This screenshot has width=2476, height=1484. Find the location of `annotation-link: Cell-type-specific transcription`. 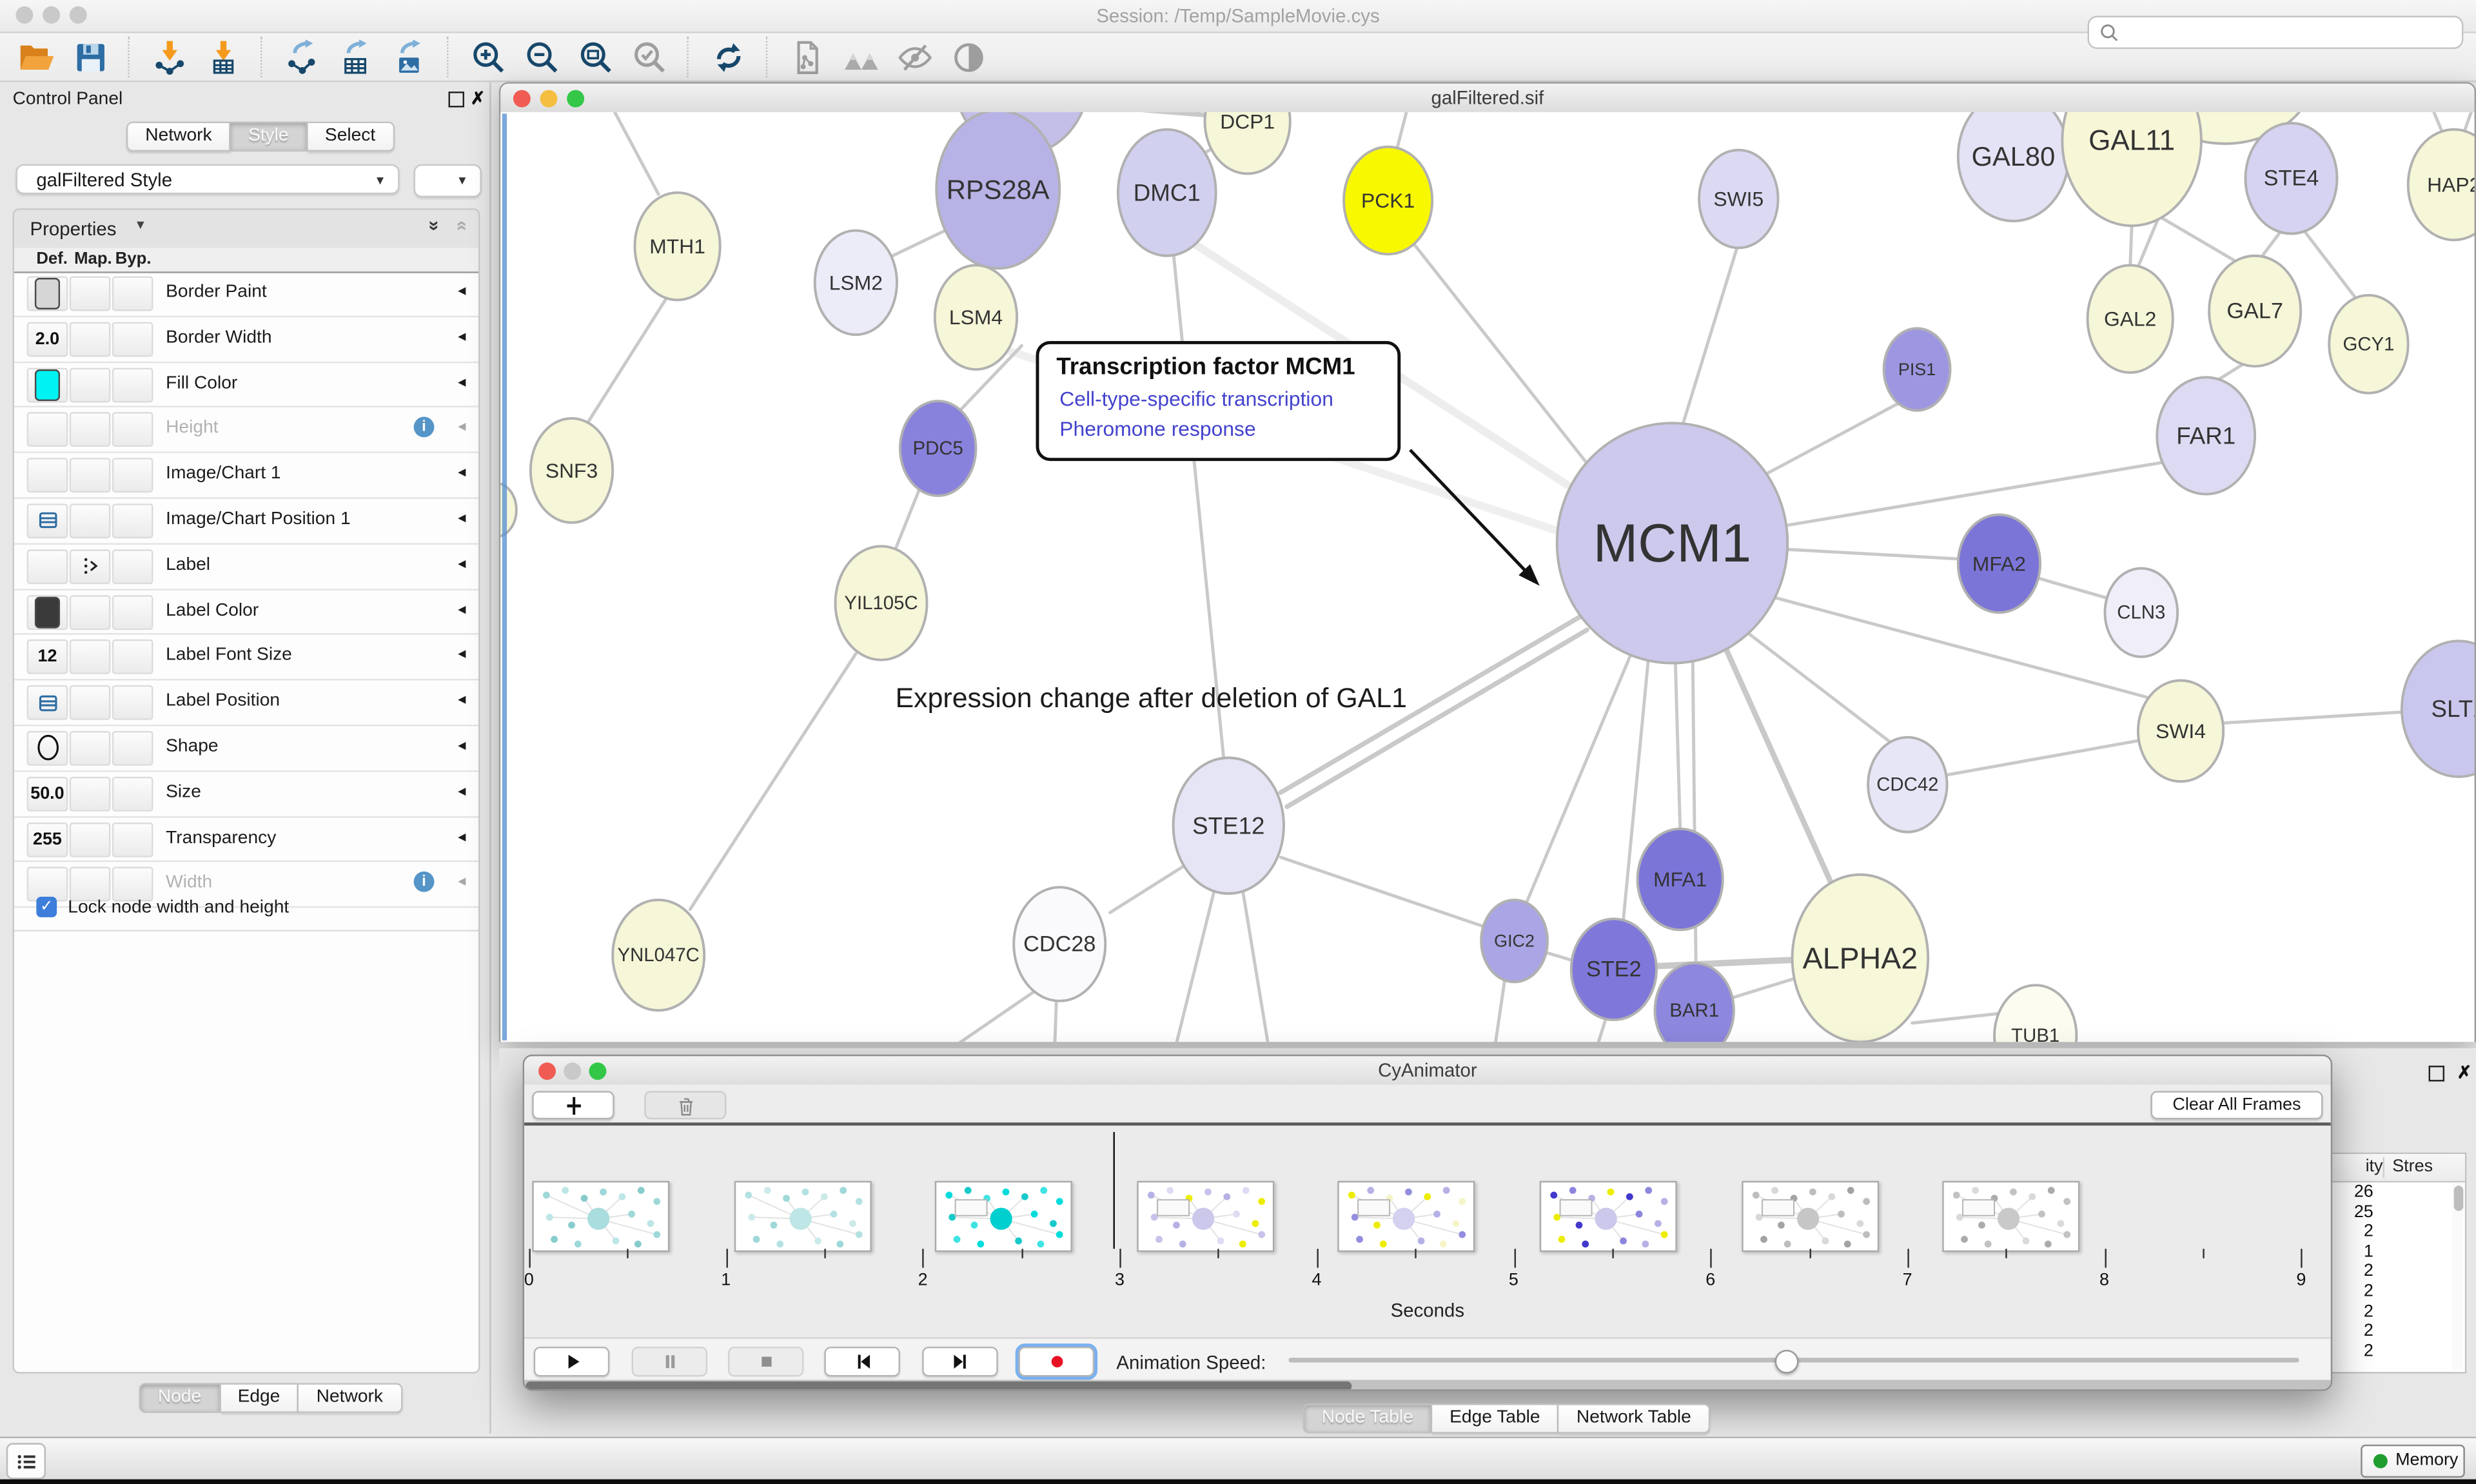

annotation-link: Cell-type-specific transcription is located at coordinates (1196, 399).